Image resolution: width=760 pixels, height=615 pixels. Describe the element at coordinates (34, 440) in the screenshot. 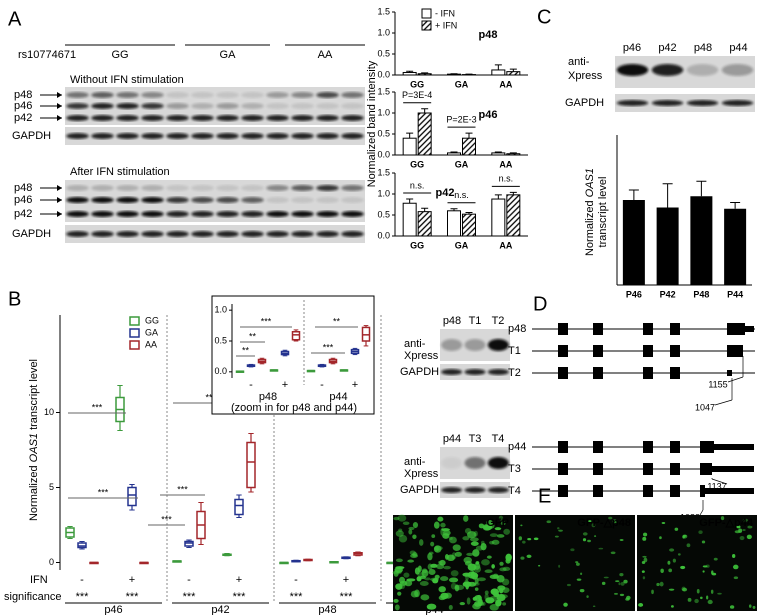

I see `y-axis-label: Normalized OAS1 transcript level` at that location.